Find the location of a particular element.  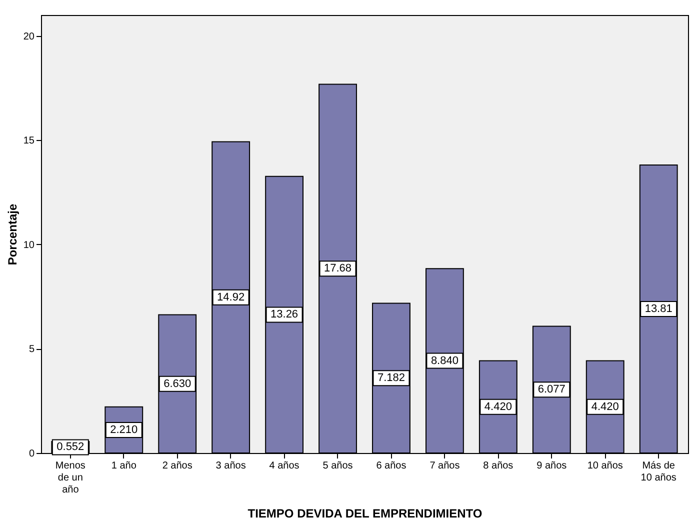

data-label: 13.81 is located at coordinates (658, 308).